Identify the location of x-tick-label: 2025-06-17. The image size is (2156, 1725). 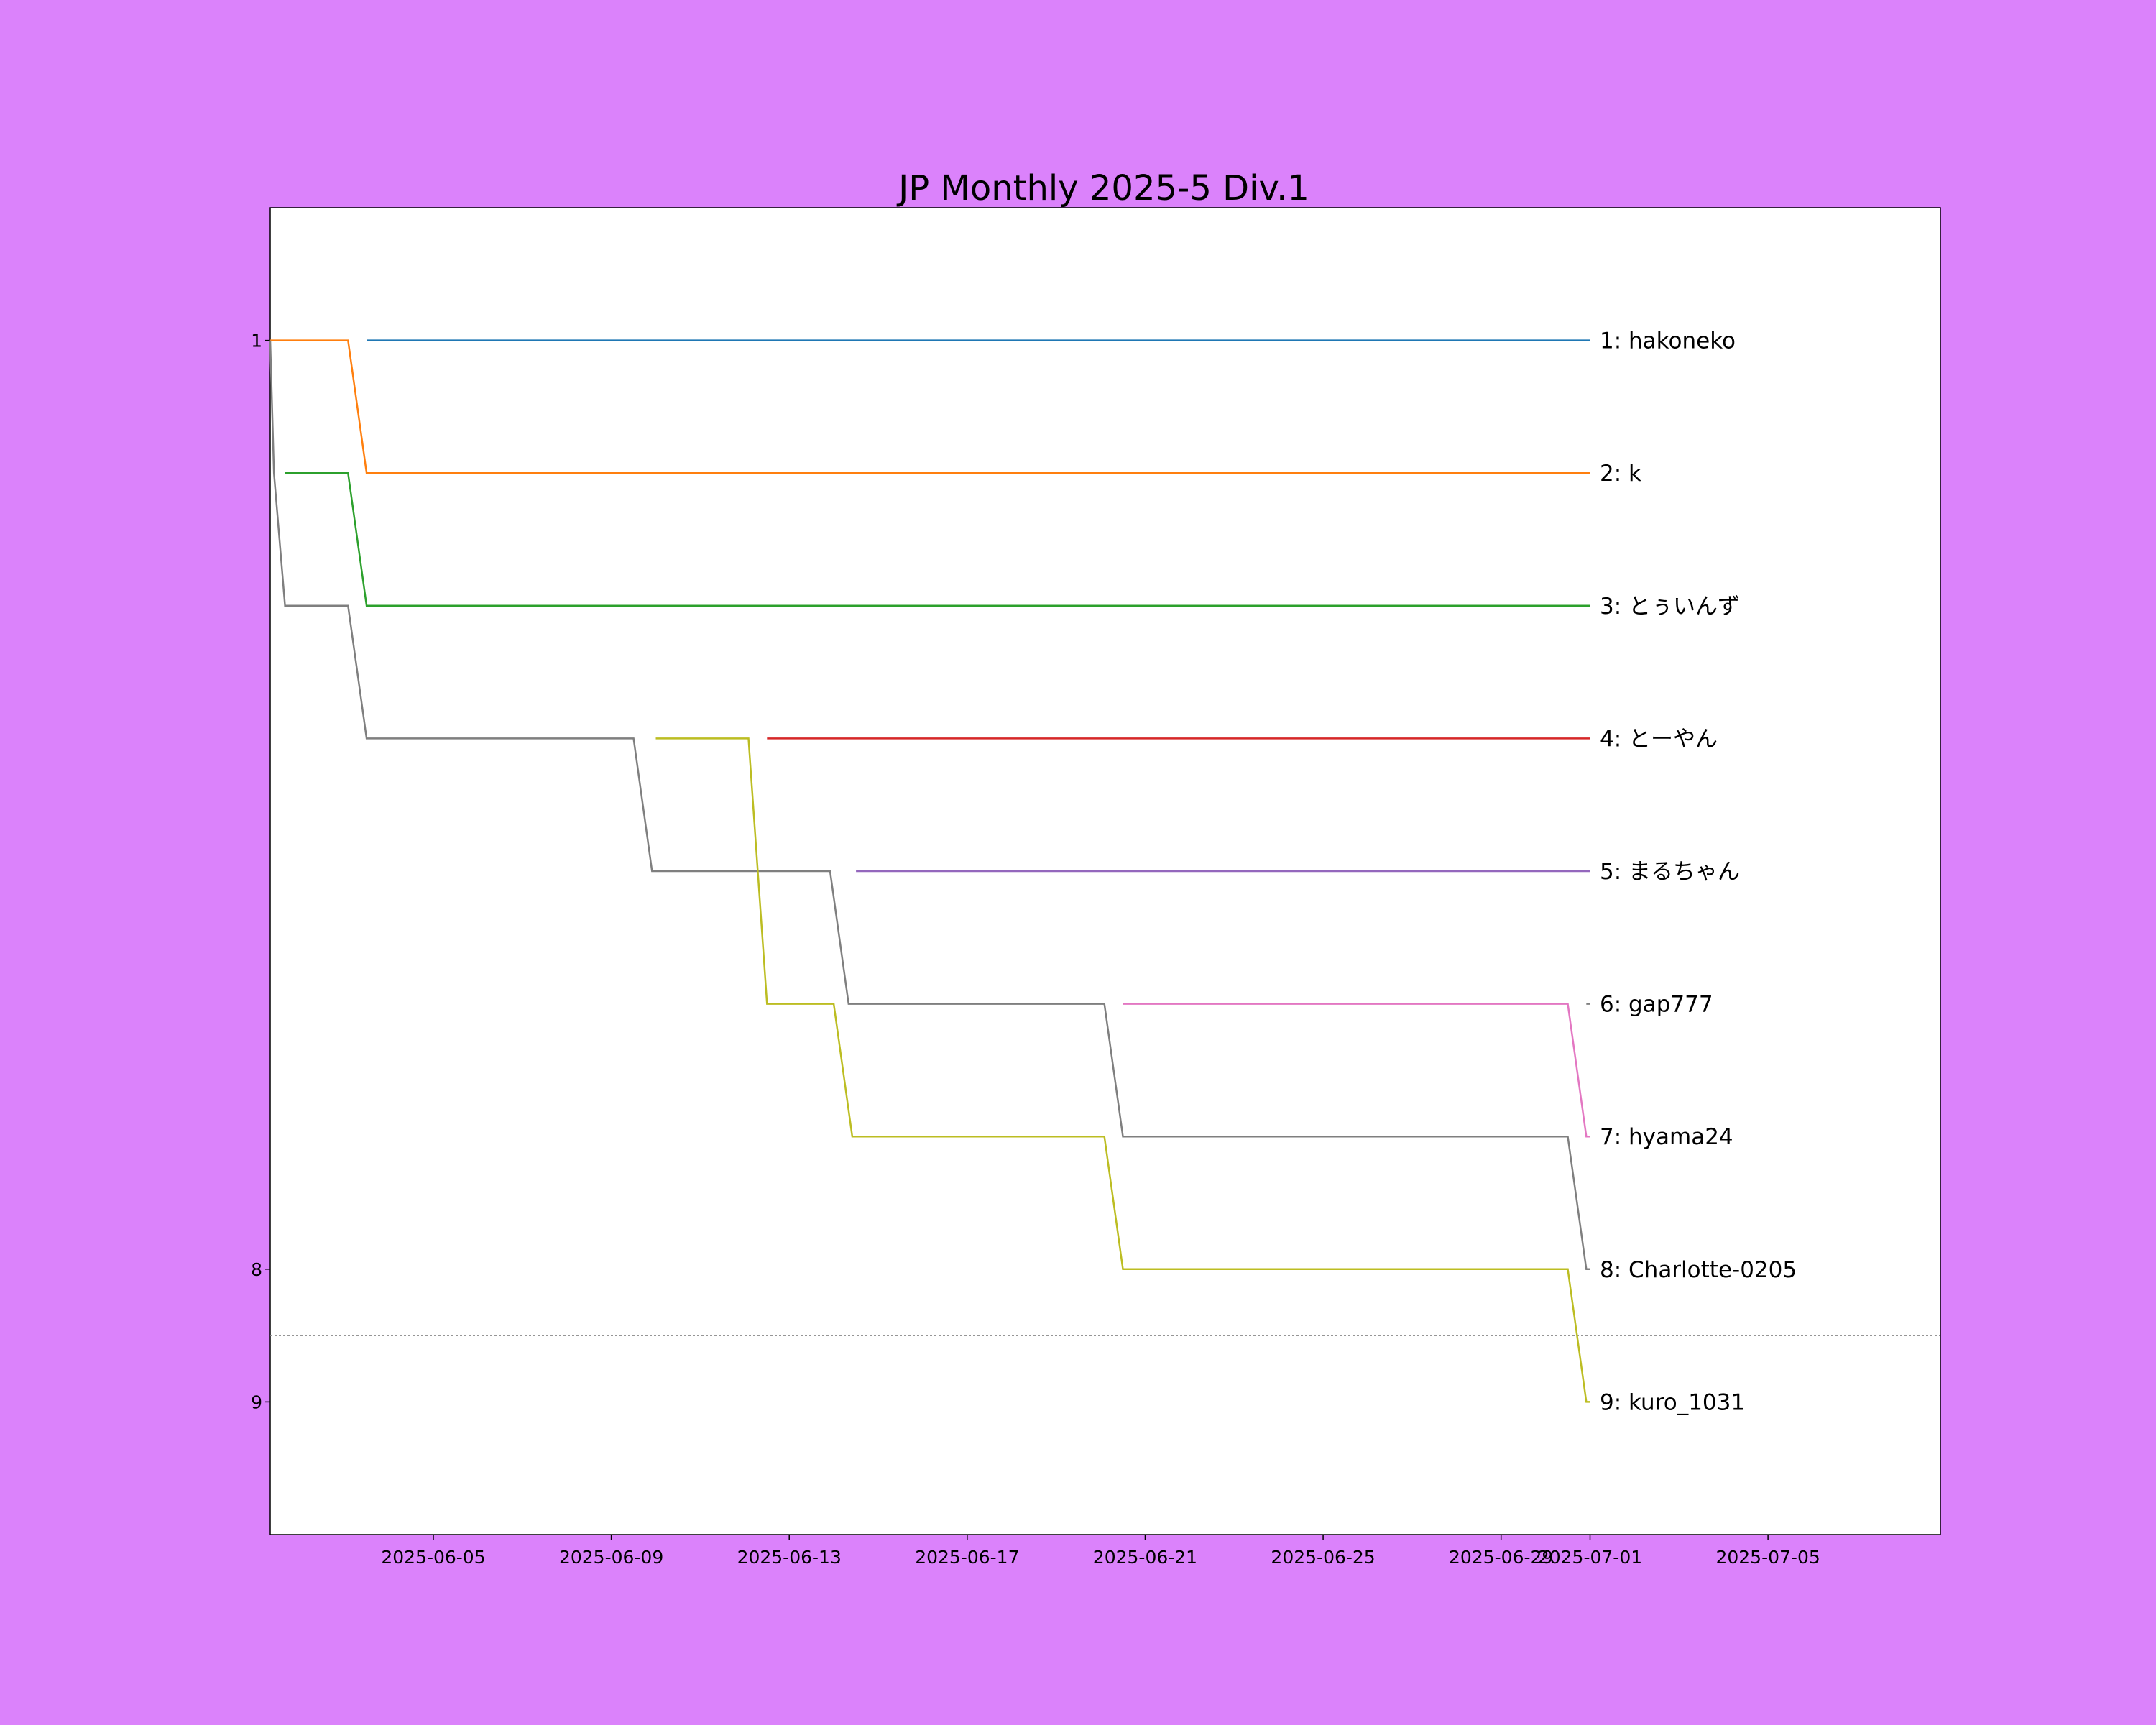
(967, 1557).